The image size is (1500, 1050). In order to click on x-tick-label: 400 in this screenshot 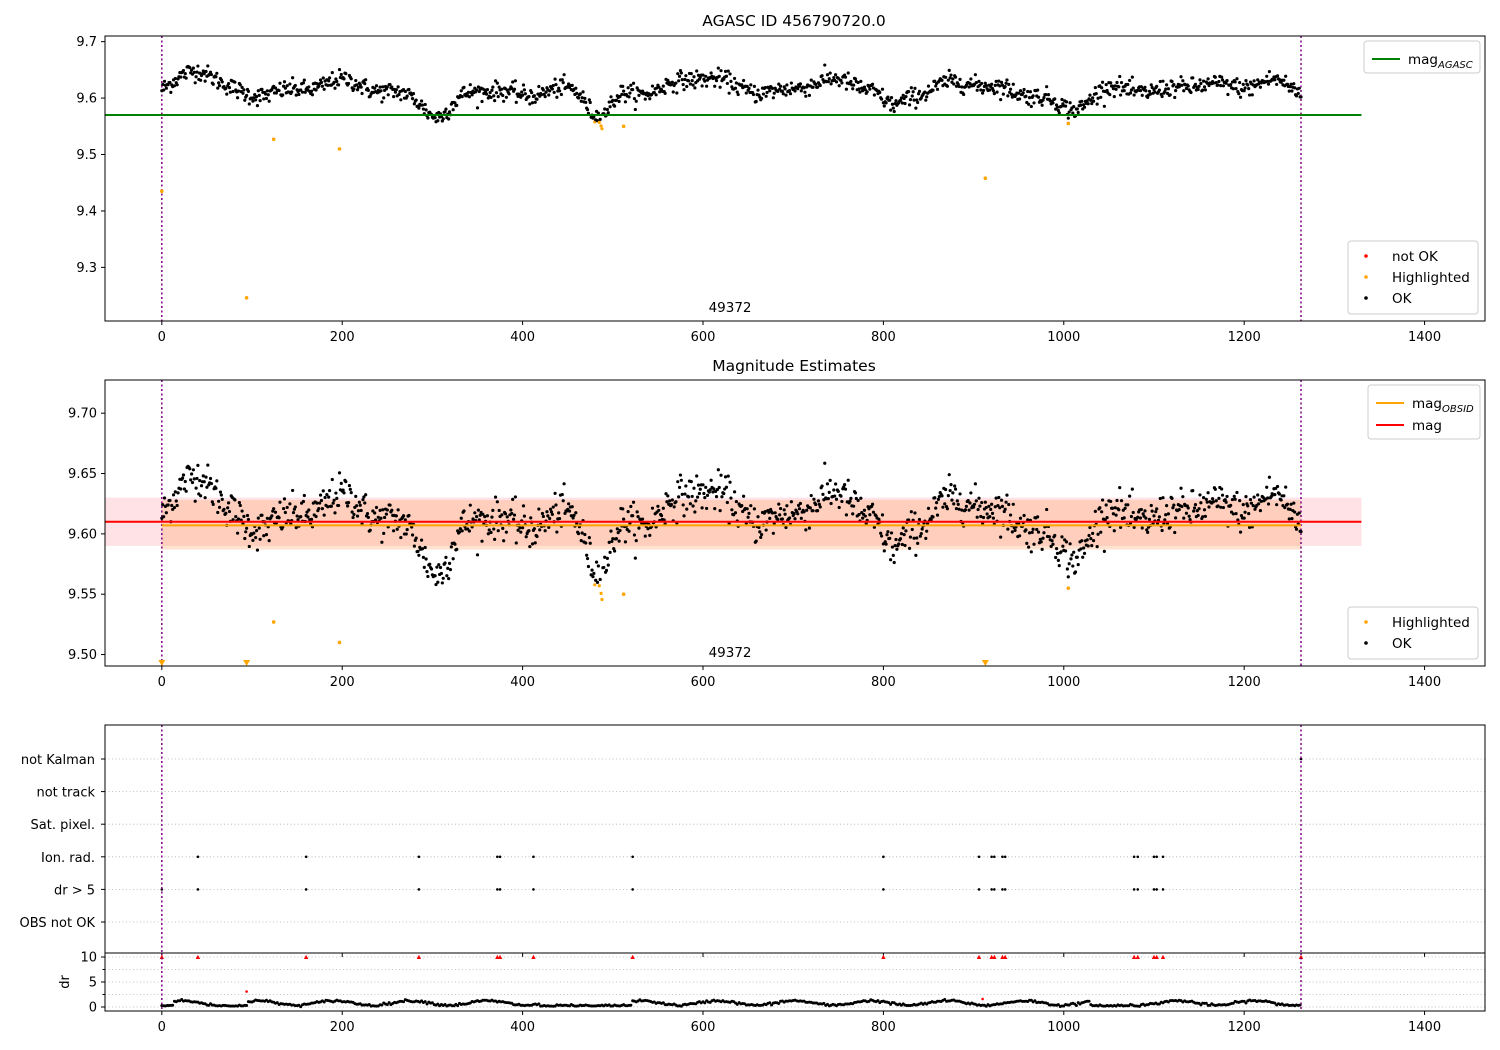, I will do `click(522, 337)`.